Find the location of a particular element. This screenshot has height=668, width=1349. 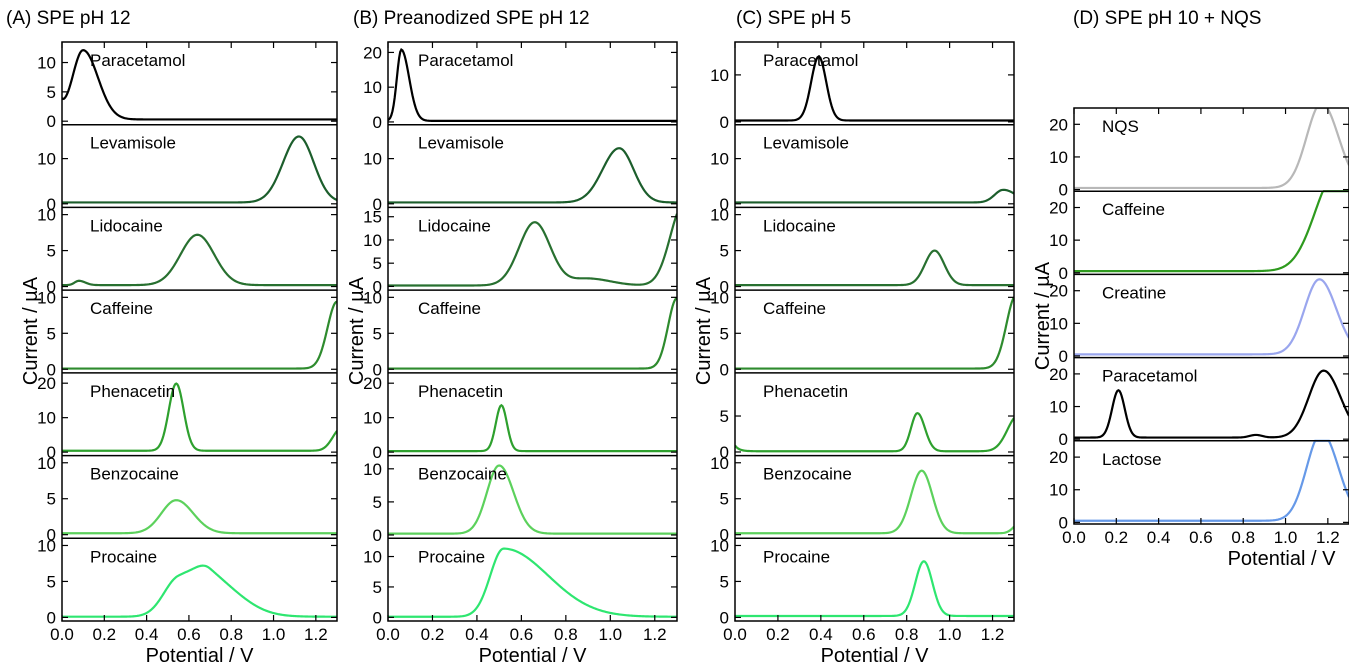

series-row-phenacetin: Phenacetin 0 5 is located at coordinates (867, 417).